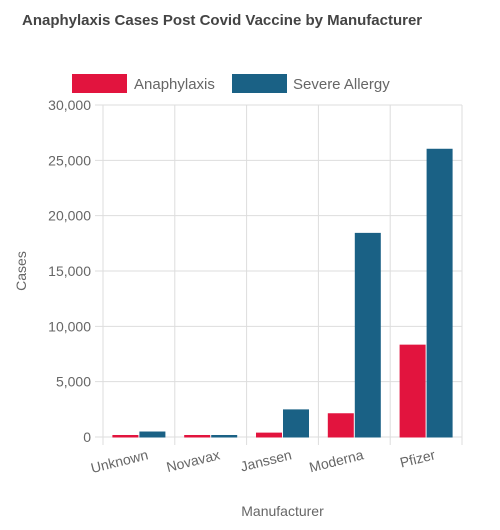  Describe the element at coordinates (69, 271) in the screenshot. I see `y-tick-label: 15,000` at that location.